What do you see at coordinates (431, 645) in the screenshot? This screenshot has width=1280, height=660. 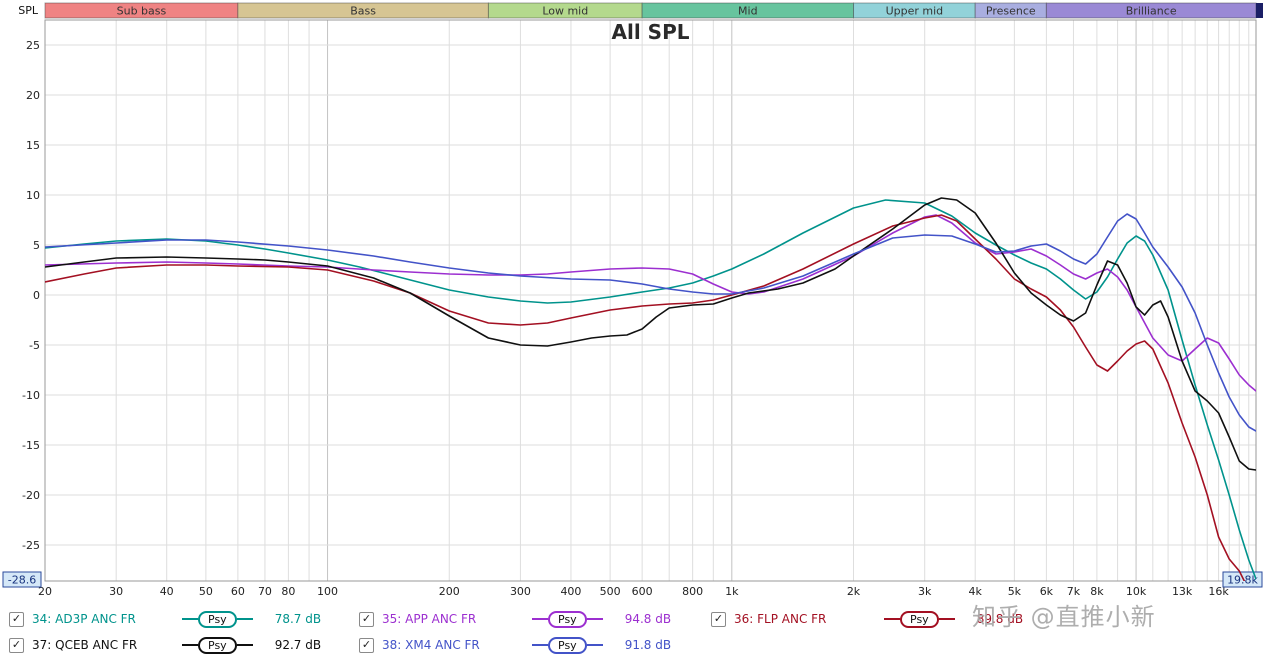 I see `legend-label-xm4: 38: XM4 ANC FR` at bounding box center [431, 645].